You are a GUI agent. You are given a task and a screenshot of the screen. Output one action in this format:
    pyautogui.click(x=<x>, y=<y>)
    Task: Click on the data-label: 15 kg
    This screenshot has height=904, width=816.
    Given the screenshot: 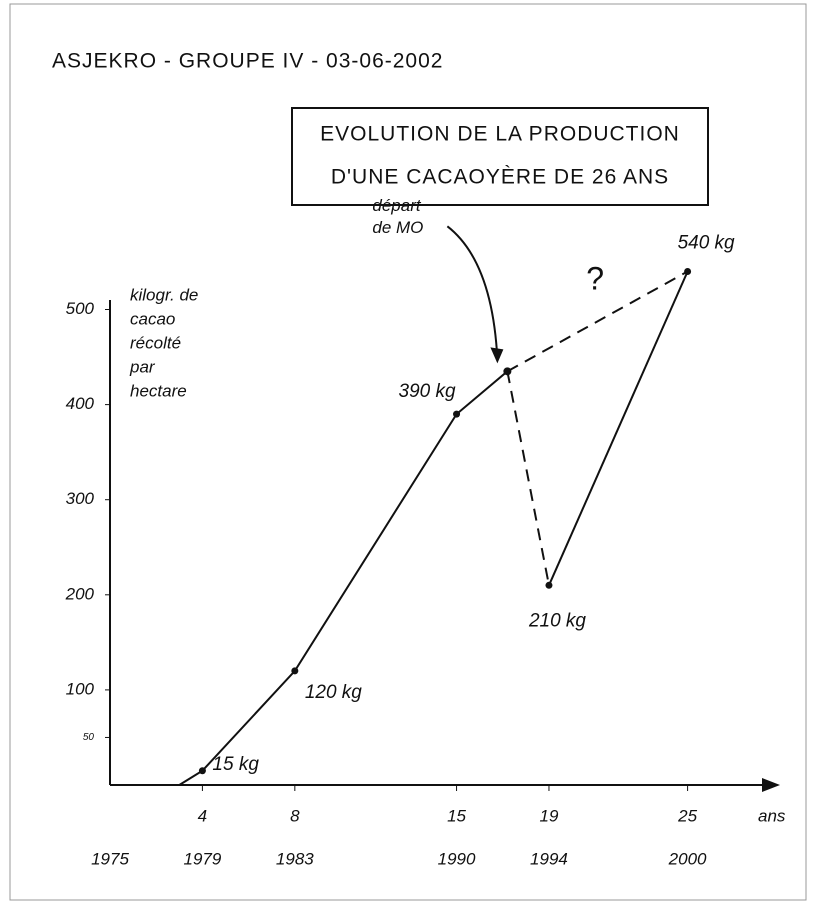 What is the action you would take?
    pyautogui.click(x=235, y=764)
    